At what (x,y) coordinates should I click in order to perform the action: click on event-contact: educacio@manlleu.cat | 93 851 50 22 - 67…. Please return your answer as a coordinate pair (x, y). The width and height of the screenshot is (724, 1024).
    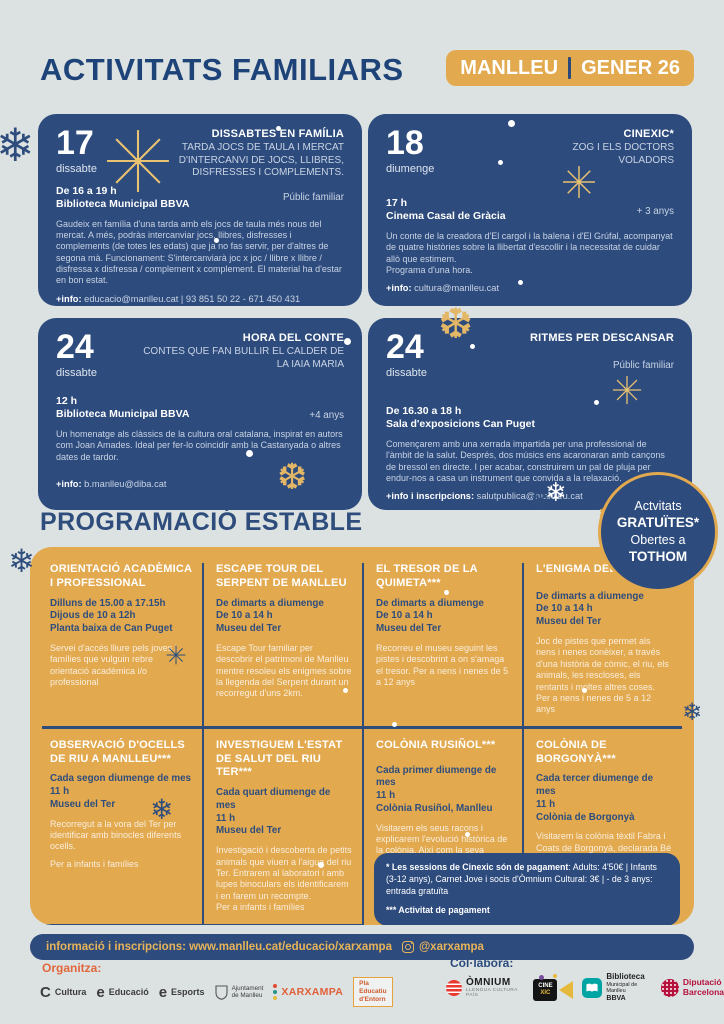
    Looking at the image, I should click on (192, 298).